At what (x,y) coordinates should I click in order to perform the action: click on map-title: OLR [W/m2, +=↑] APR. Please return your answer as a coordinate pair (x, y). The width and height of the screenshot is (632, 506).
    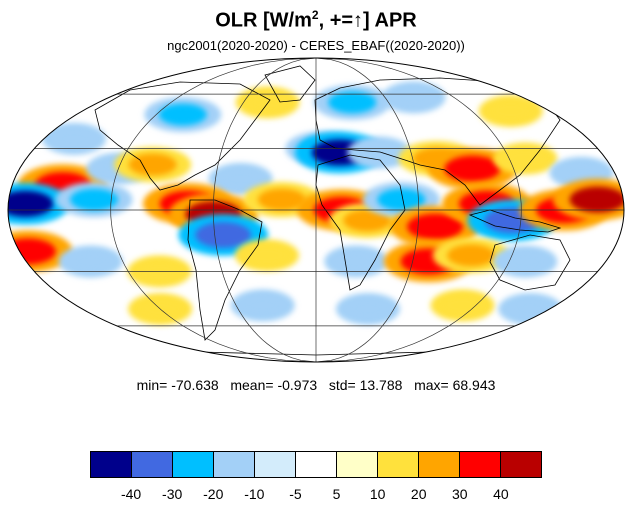
    Looking at the image, I should click on (316, 20).